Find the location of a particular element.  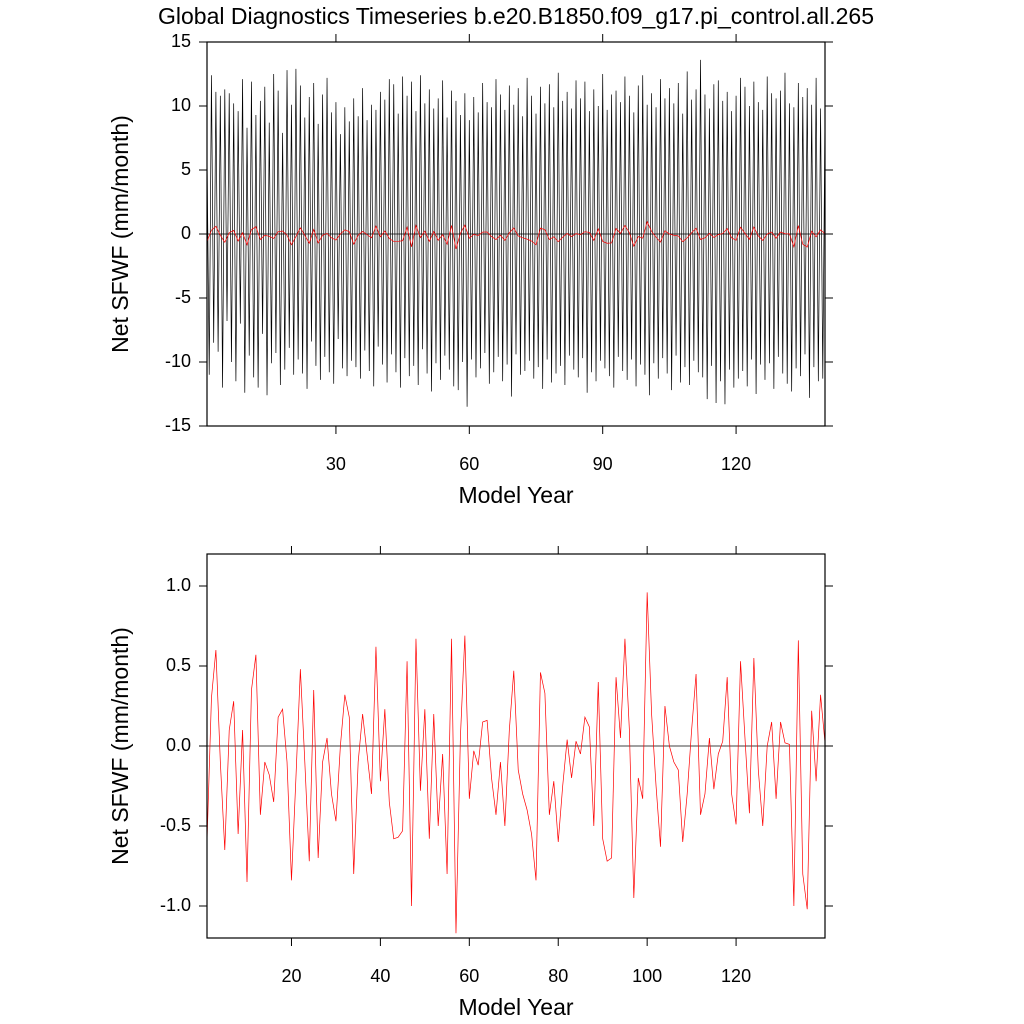

y-tick-label: 1.0 is located at coordinates (178, 585).